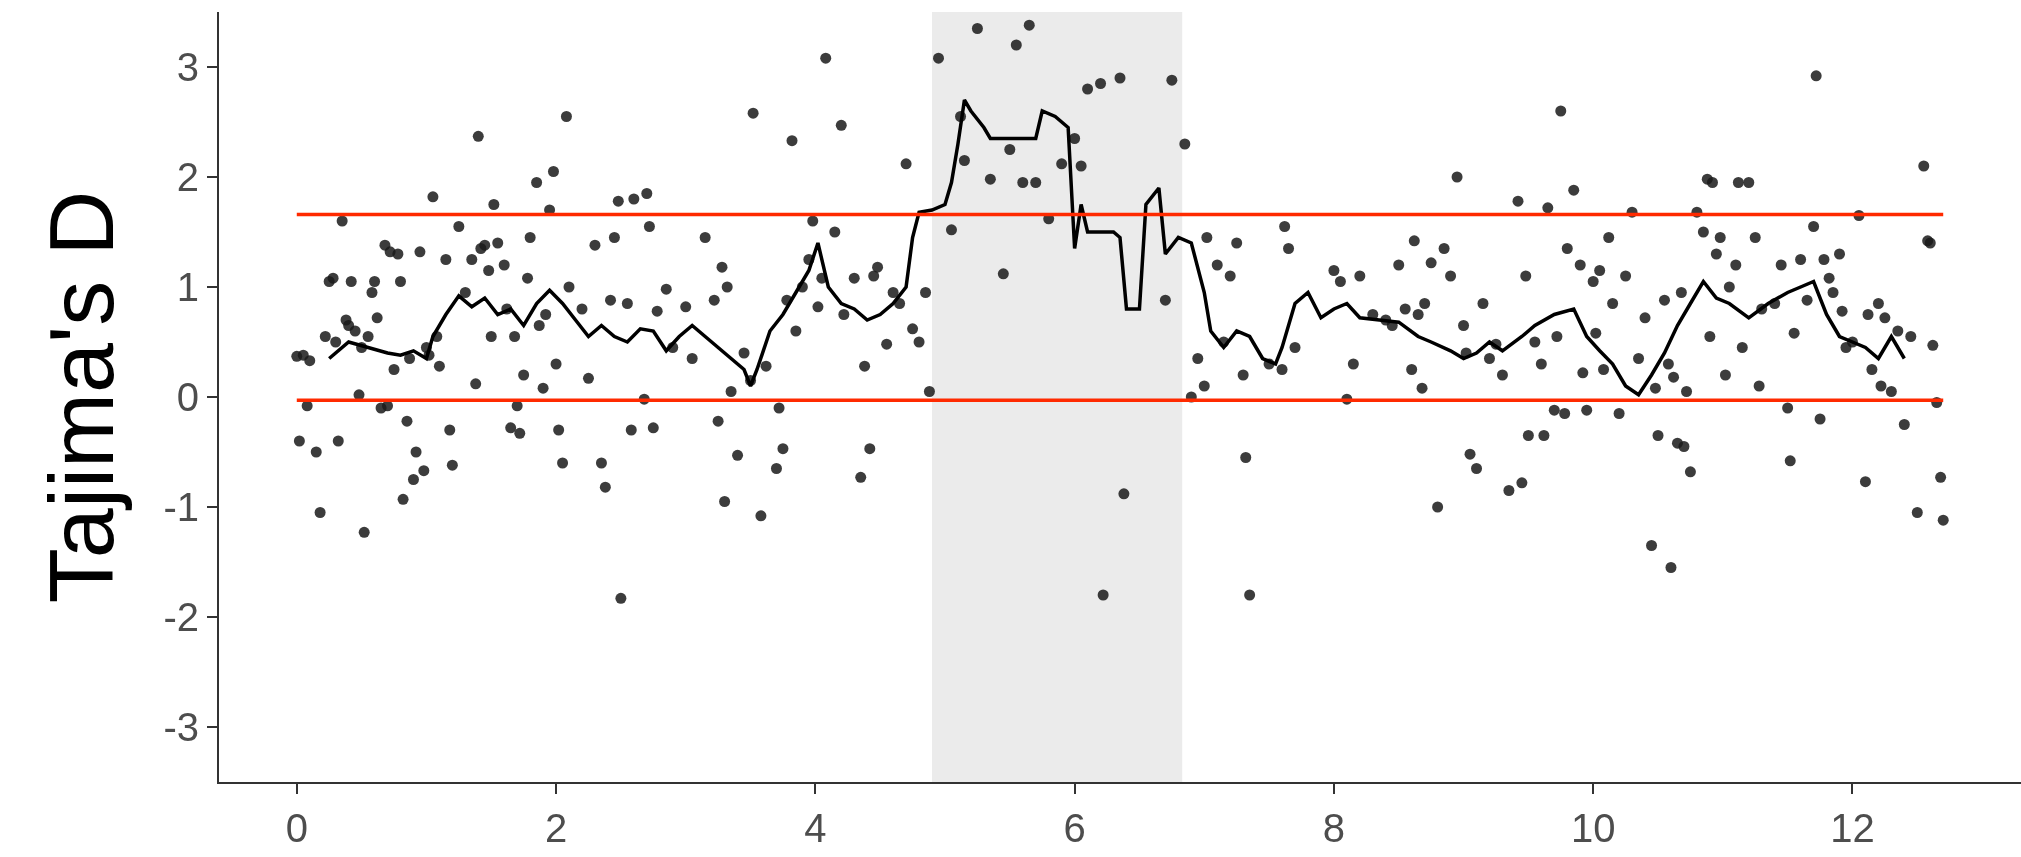  What do you see at coordinates (181, 507) in the screenshot?
I see `y-tick-label: -1` at bounding box center [181, 507].